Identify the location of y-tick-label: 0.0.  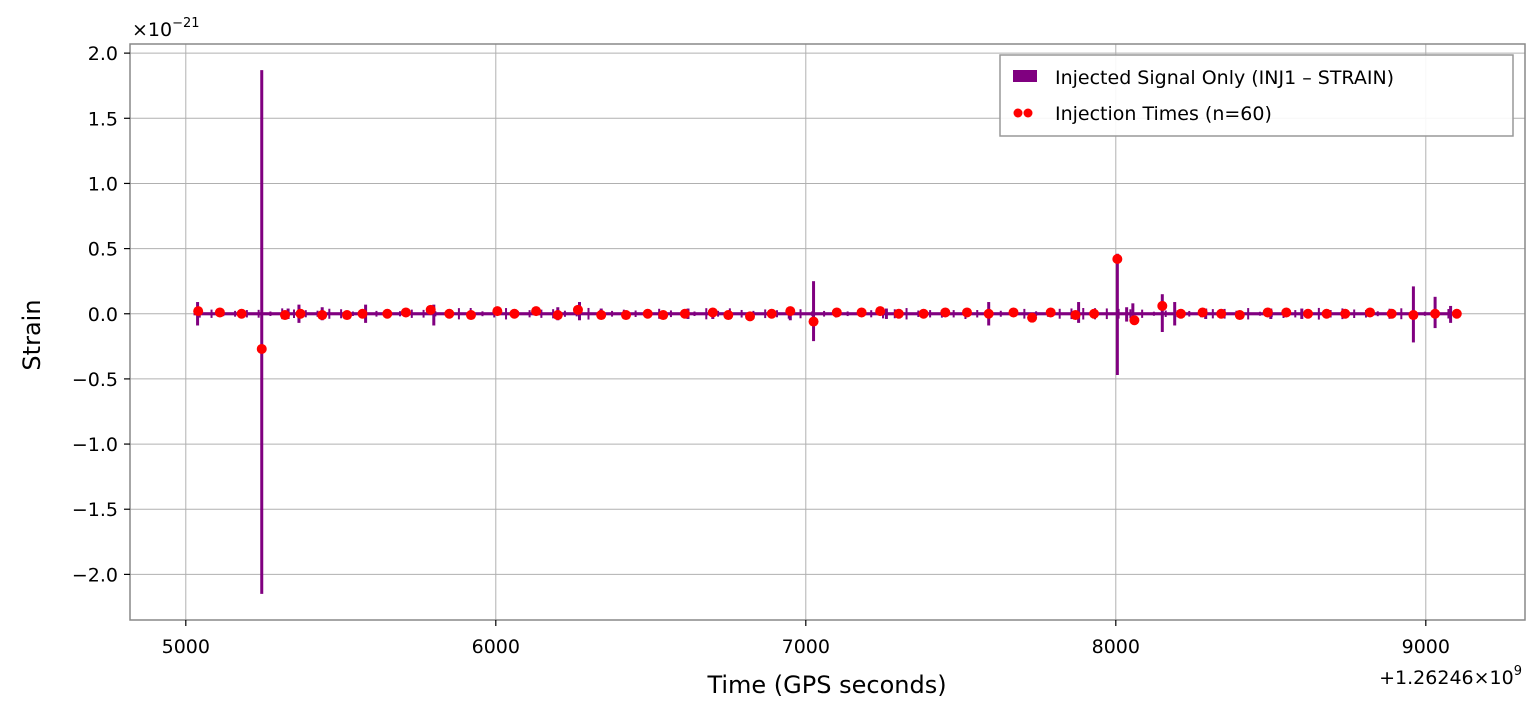
(103, 315).